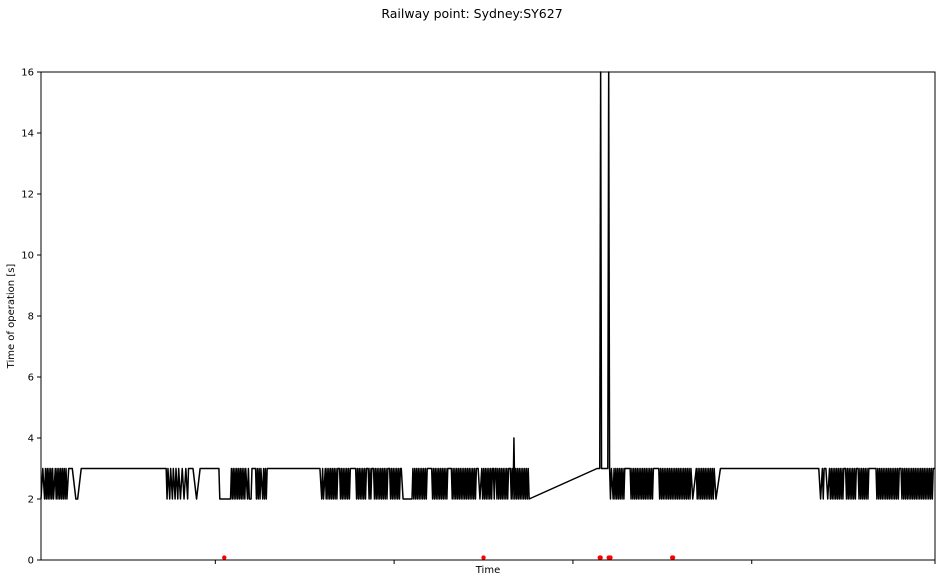 The width and height of the screenshot is (944, 582). What do you see at coordinates (27, 195) in the screenshot?
I see `y-tick-label-6: 12` at bounding box center [27, 195].